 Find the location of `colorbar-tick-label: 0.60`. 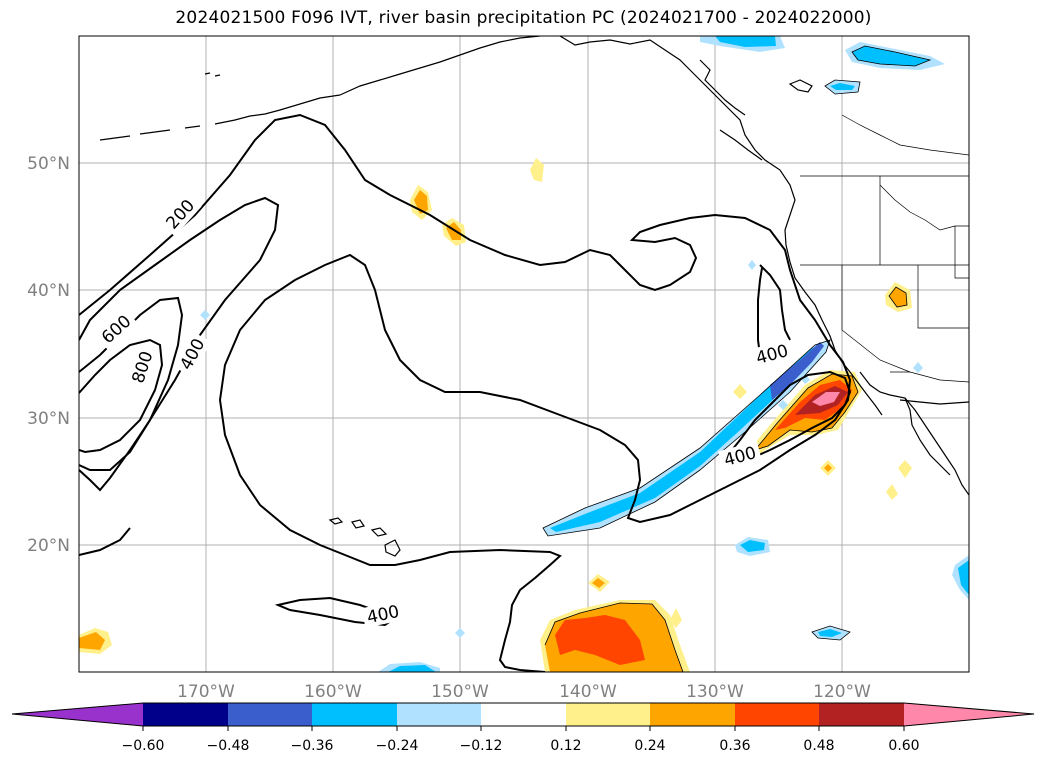

colorbar-tick-label: 0.60 is located at coordinates (903, 746).